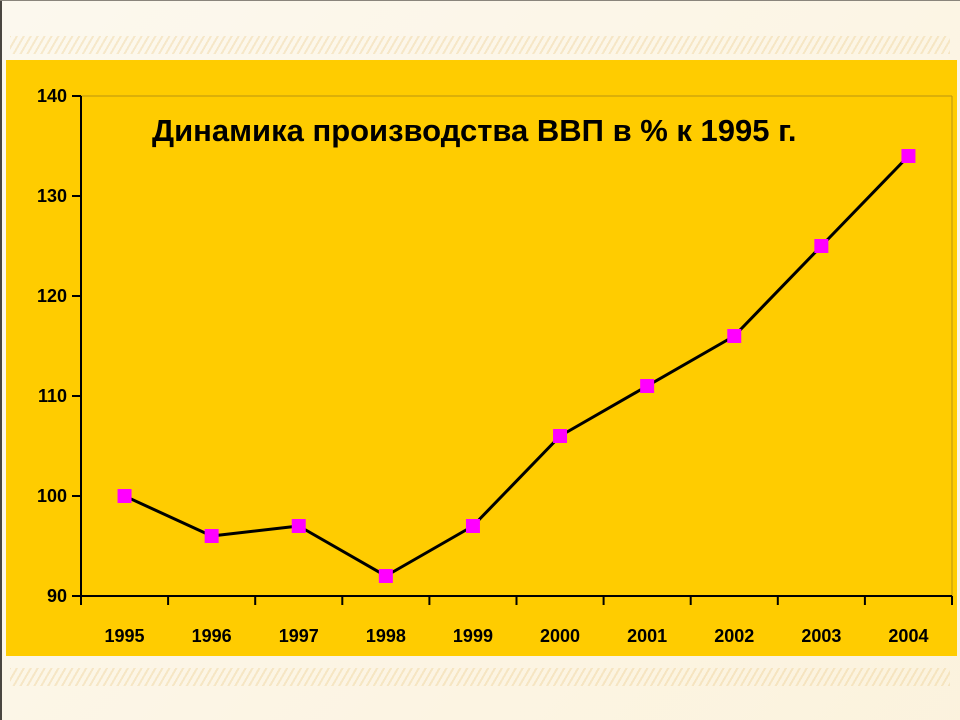  I want to click on x-tick-label: 2003, so click(821, 636).